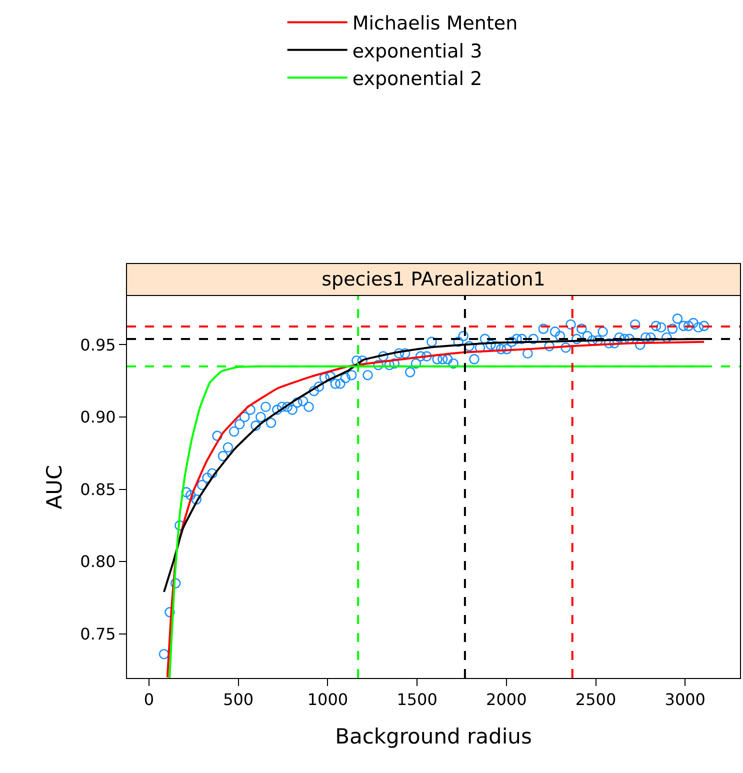 The image size is (743, 773). What do you see at coordinates (98, 562) in the screenshot?
I see `y-tick-label: 0.80` at bounding box center [98, 562].